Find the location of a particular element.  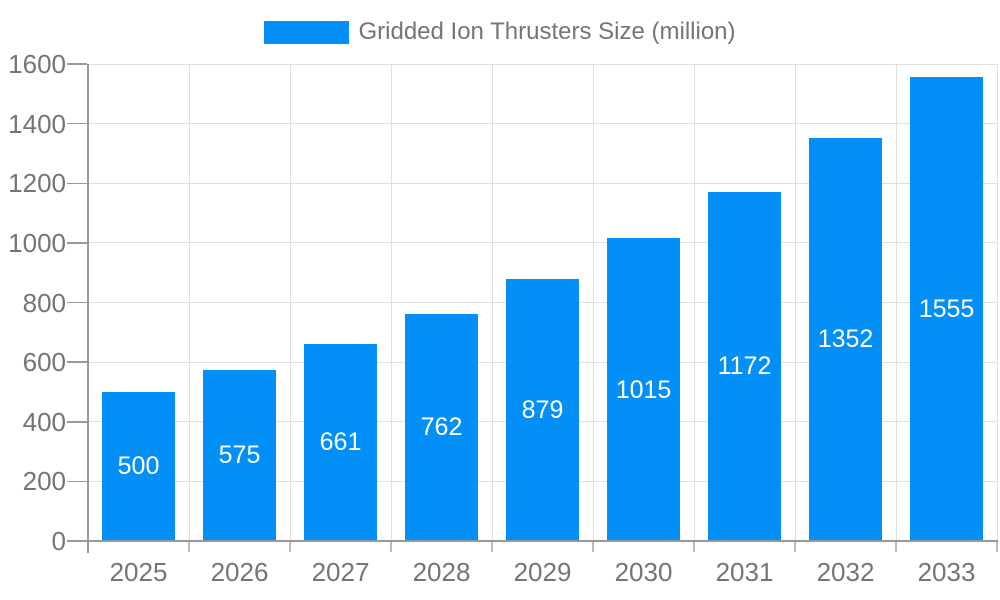

y-axis-tick-label: 800 is located at coordinates (44, 302).